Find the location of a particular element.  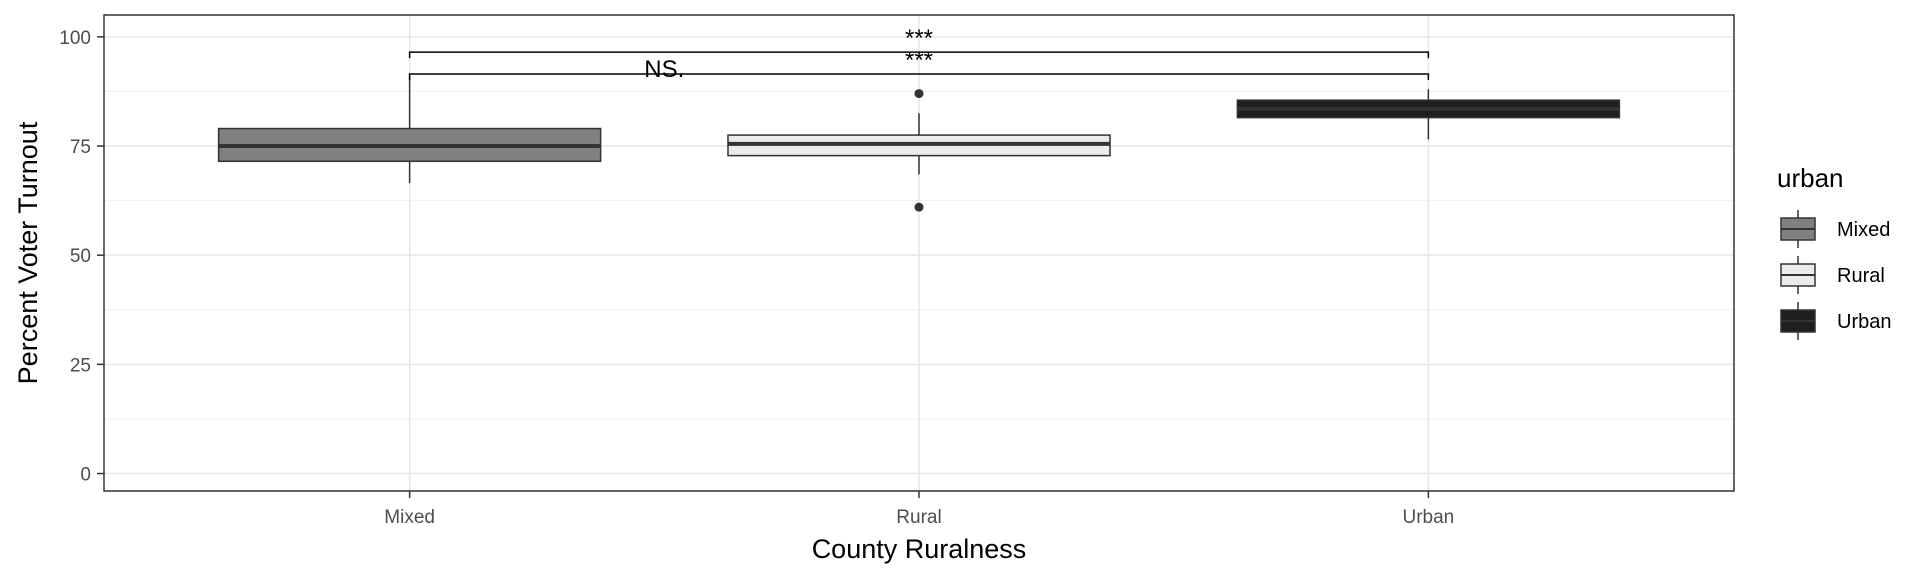

y-axis-title: Percent Voter Turnout is located at coordinates (28, 252).